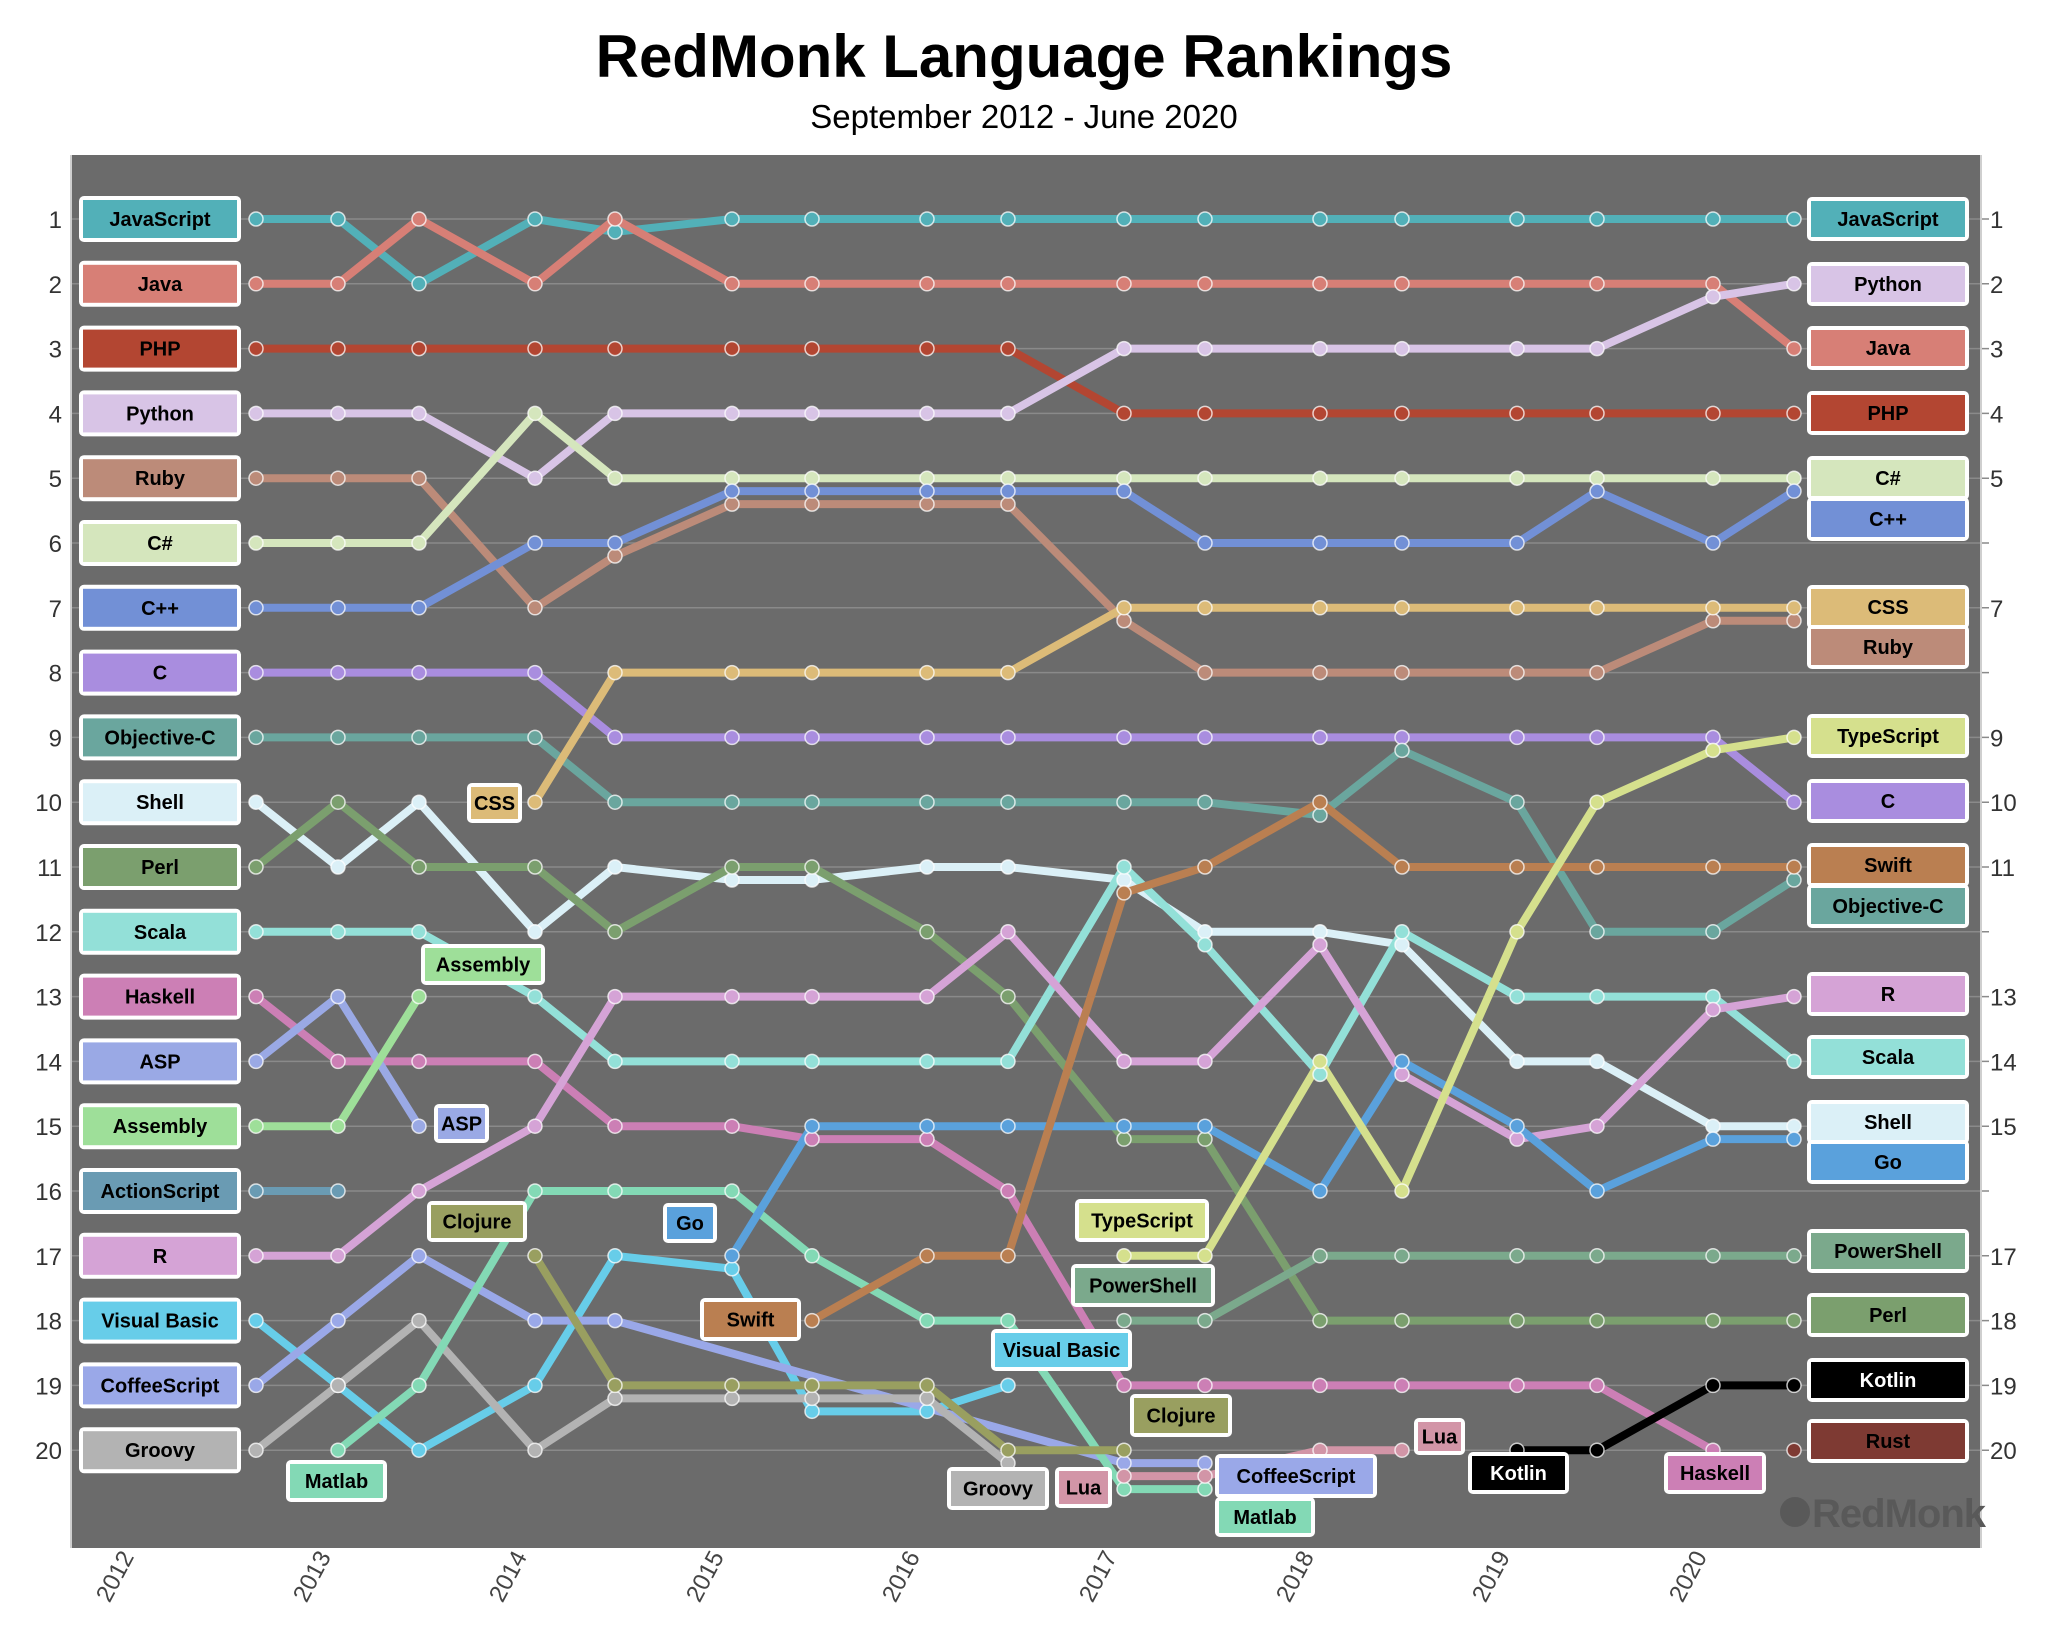 Image resolution: width=2048 pixels, height=1634 pixels. Describe the element at coordinates (160, 802) in the screenshot. I see `language-label: Shell` at that location.